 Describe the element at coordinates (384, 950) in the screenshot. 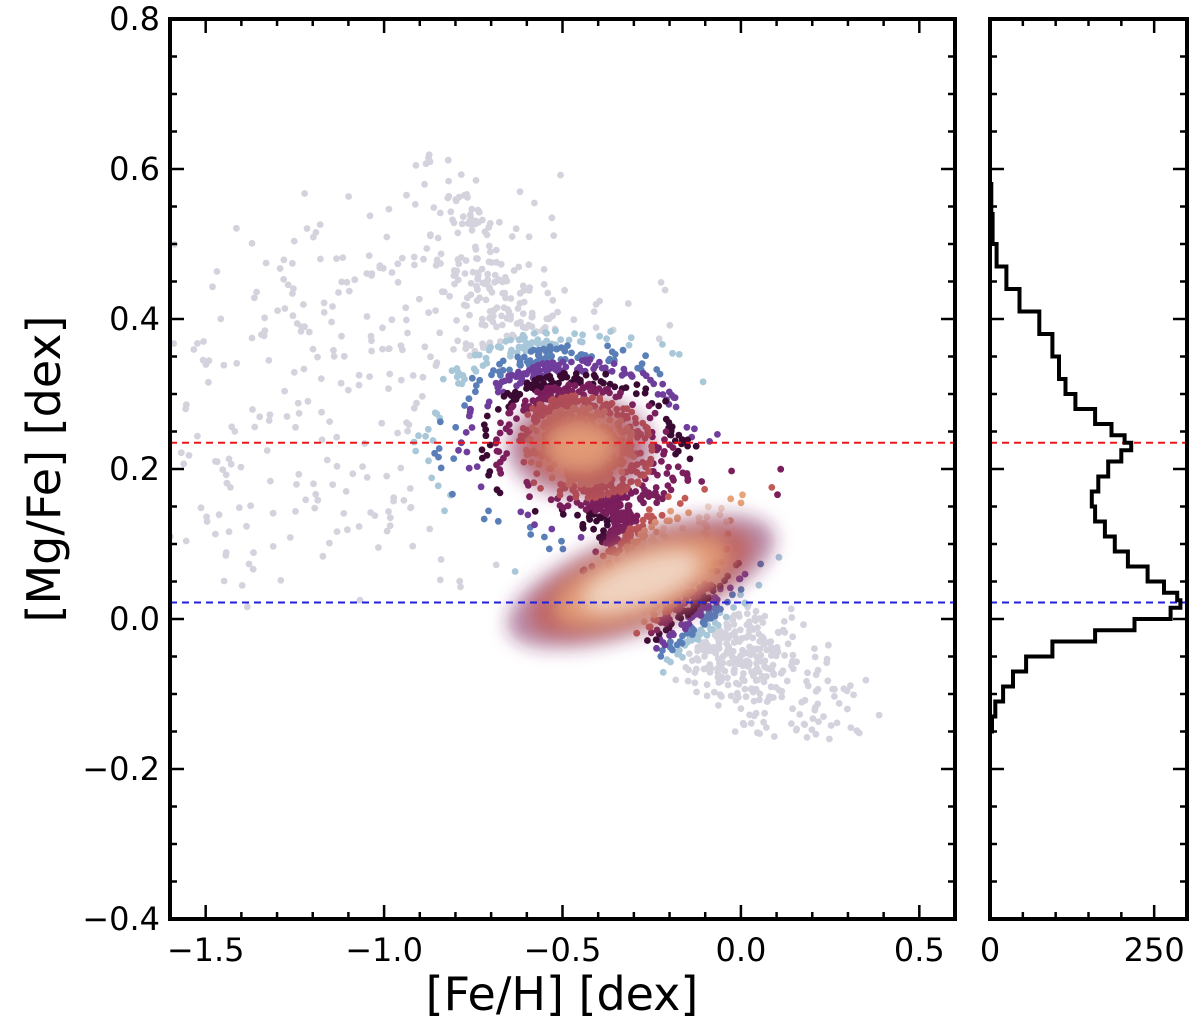

I see `x-tick-label: −1.0` at that location.